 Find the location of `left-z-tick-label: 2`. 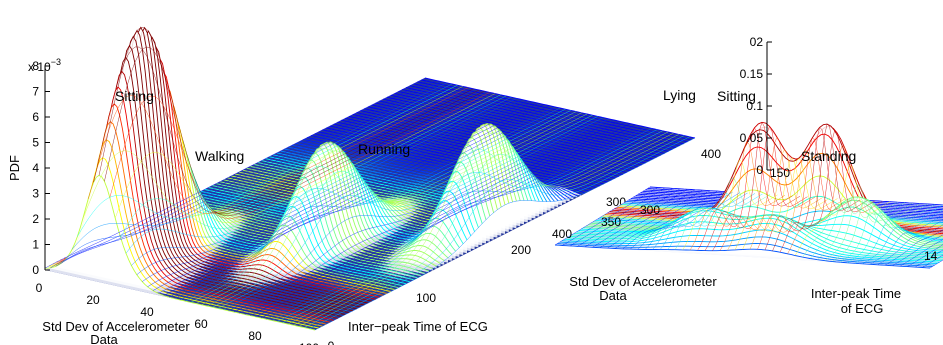

left-z-tick-label: 2 is located at coordinates (35, 219).